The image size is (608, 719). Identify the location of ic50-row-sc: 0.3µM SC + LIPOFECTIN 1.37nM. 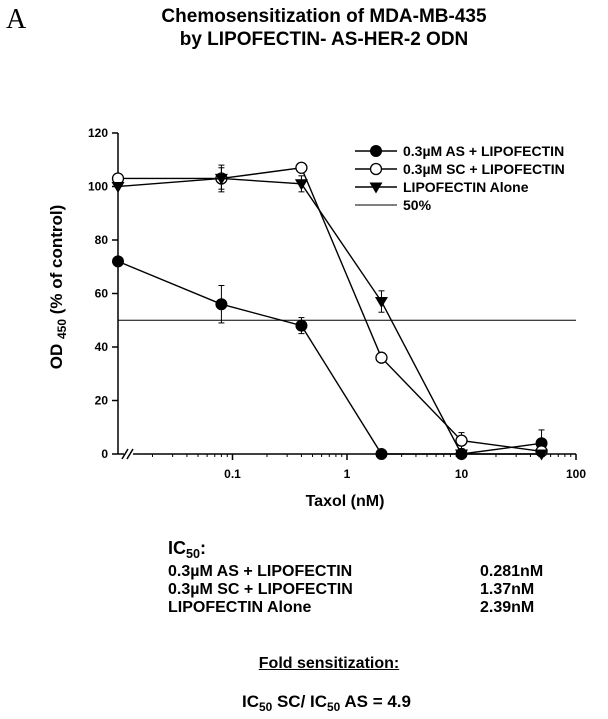
(368, 590).